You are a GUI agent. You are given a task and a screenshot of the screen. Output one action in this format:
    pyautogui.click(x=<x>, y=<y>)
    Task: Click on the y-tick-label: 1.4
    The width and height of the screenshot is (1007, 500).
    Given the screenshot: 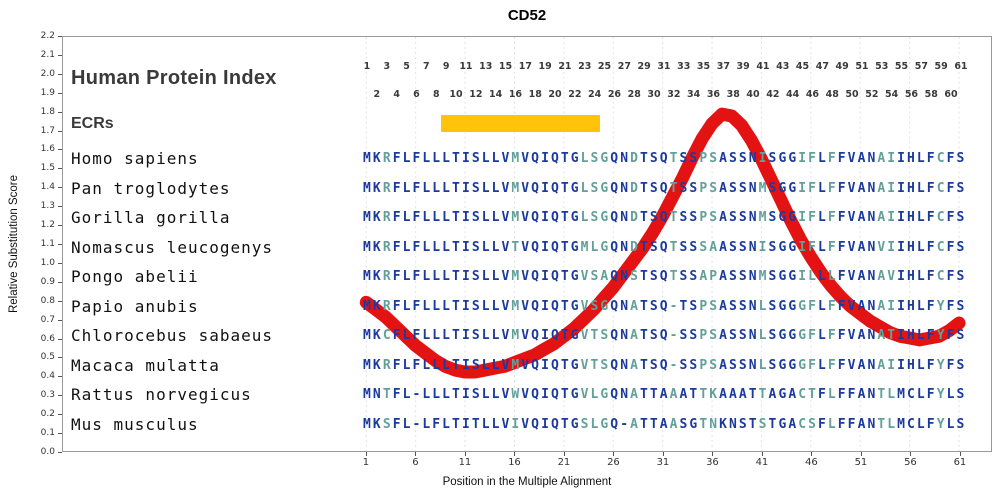 What is the action you would take?
    pyautogui.click(x=47, y=187)
    